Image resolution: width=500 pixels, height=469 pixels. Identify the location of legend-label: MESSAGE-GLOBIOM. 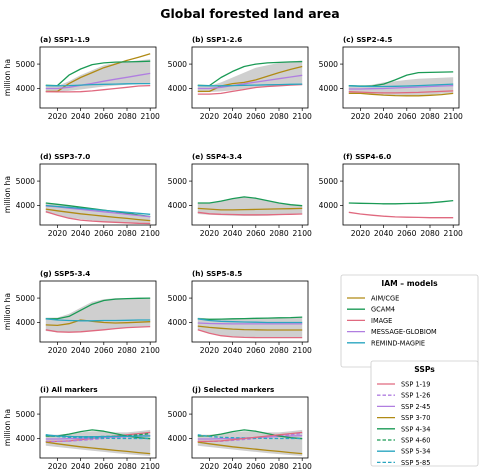
(404, 332).